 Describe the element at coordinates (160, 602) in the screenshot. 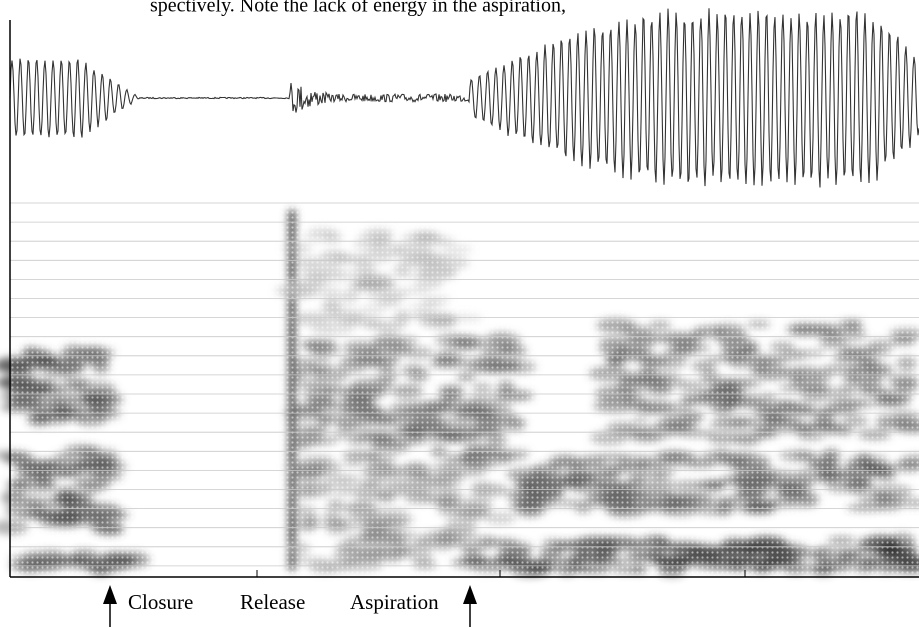

I see `closure-label: Closure` at that location.